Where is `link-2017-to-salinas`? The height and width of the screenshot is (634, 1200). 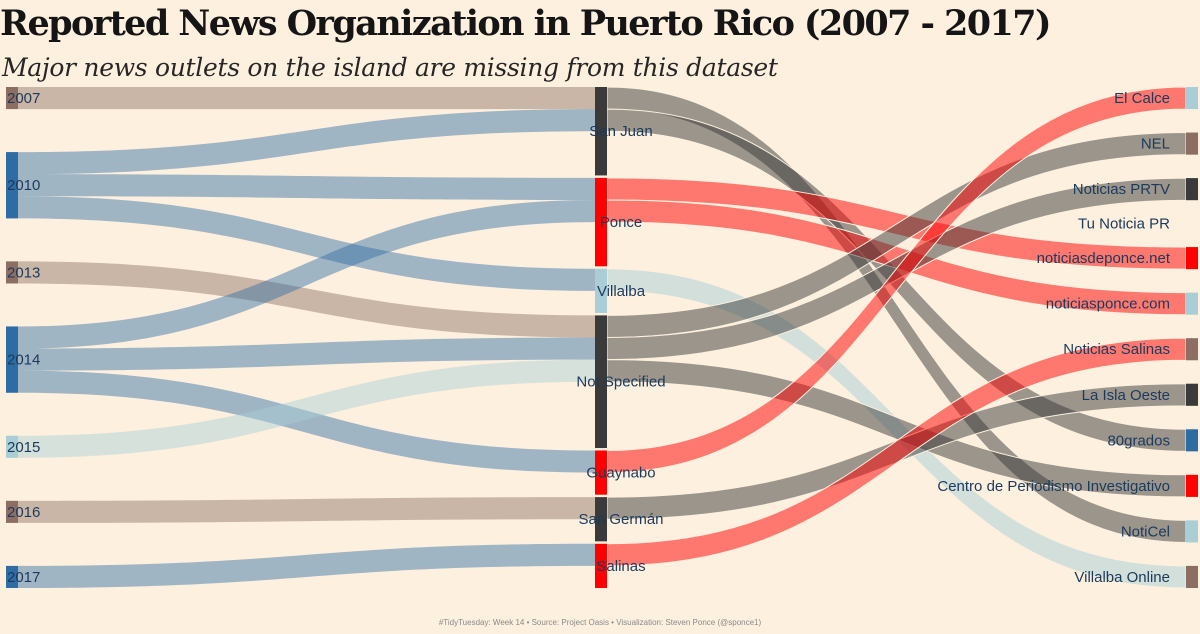
link-2017-to-salinas is located at coordinates (306, 565).